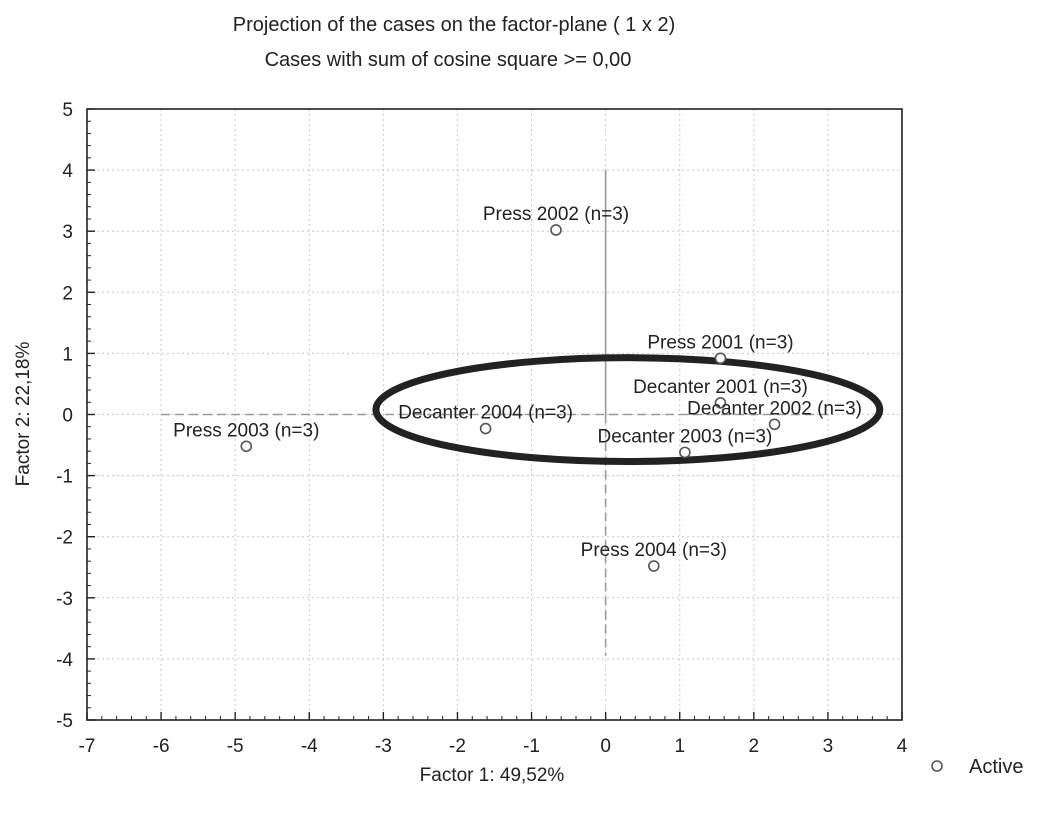 This screenshot has height=814, width=1037. What do you see at coordinates (679, 746) in the screenshot?
I see `x-tick-label: 1` at bounding box center [679, 746].